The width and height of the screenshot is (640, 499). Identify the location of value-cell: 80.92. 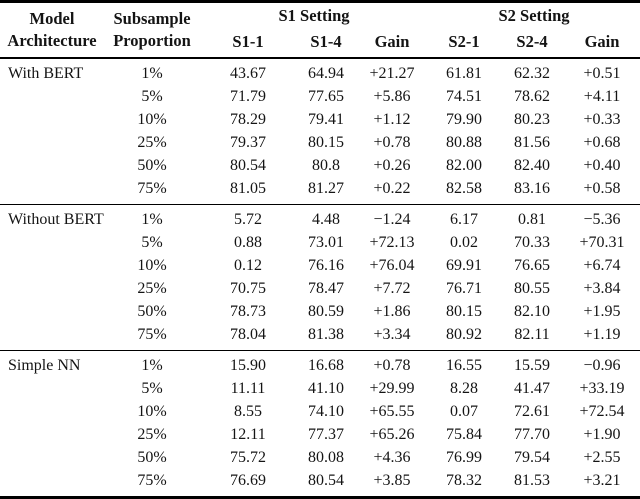
(464, 334).